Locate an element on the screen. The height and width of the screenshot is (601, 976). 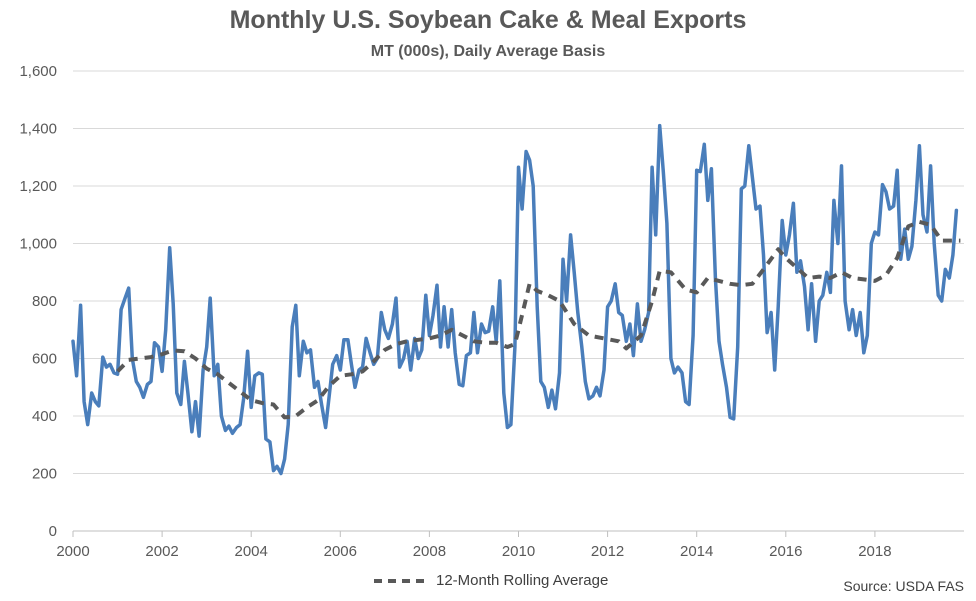
y-tick-label: 600 is located at coordinates (44, 359).